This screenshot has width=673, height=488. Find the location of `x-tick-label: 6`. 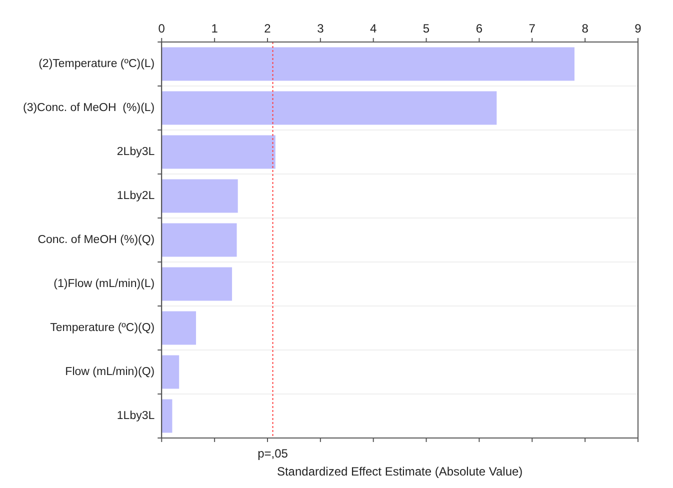

x-tick-label: 6 is located at coordinates (479, 28).